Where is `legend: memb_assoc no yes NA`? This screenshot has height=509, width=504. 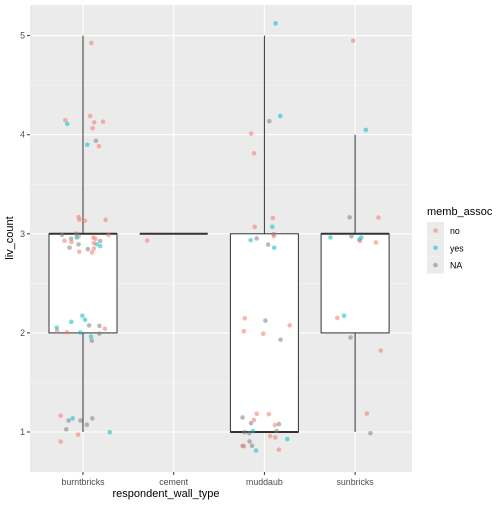 legend: memb_assoc no yes NA is located at coordinates (460, 240).